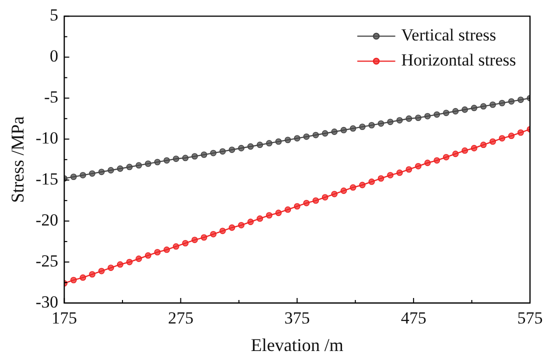 The image size is (550, 363). Describe the element at coordinates (47, 302) in the screenshot. I see `y-tick-label: -30` at that location.